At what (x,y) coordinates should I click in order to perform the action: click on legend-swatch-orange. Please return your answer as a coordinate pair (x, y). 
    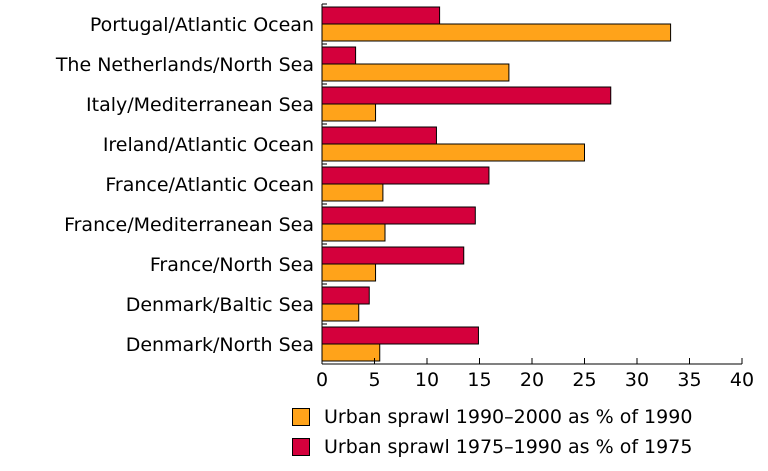
    Looking at the image, I should click on (301, 417).